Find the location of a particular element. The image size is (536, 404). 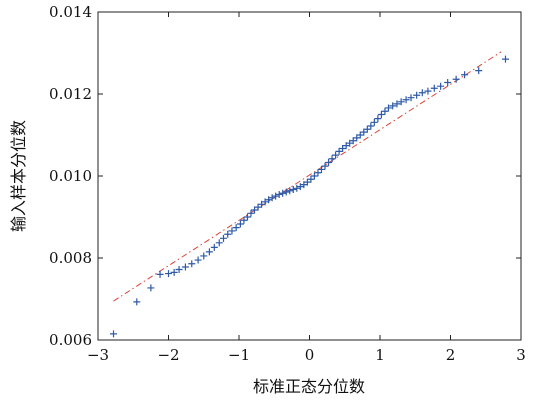

x-tick-label: 2 is located at coordinates (451, 355).